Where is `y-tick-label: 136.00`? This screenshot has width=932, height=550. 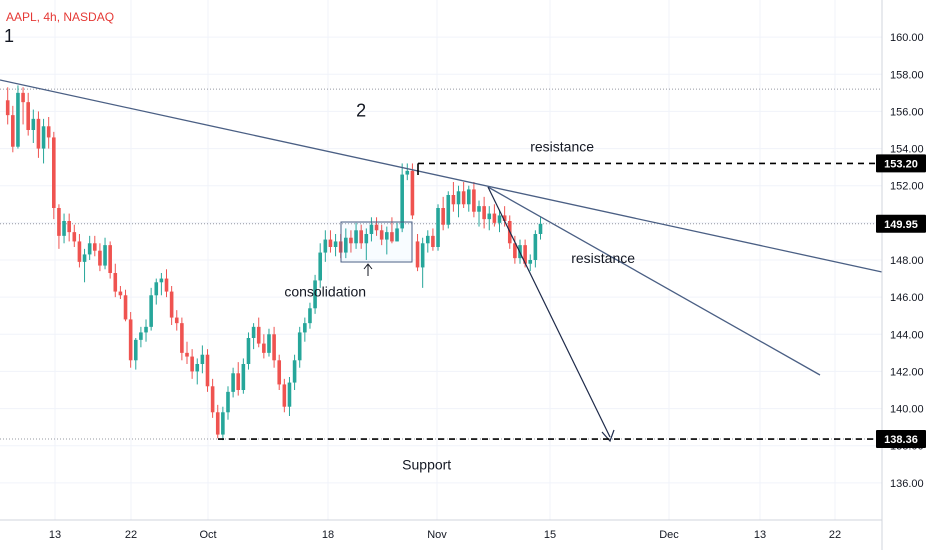 y-tick-label: 136.00 is located at coordinates (907, 484).